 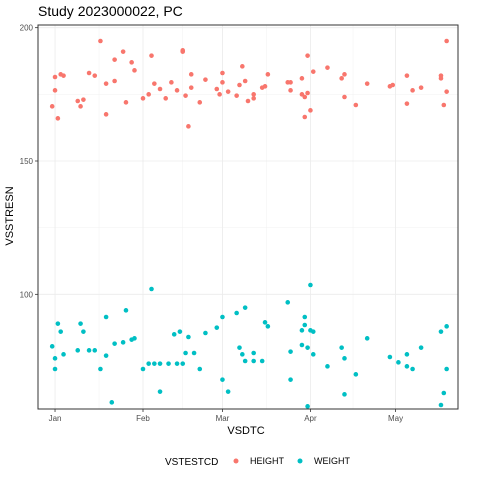 I want to click on y-axis-title: VSSTRESN, so click(x=10, y=215).